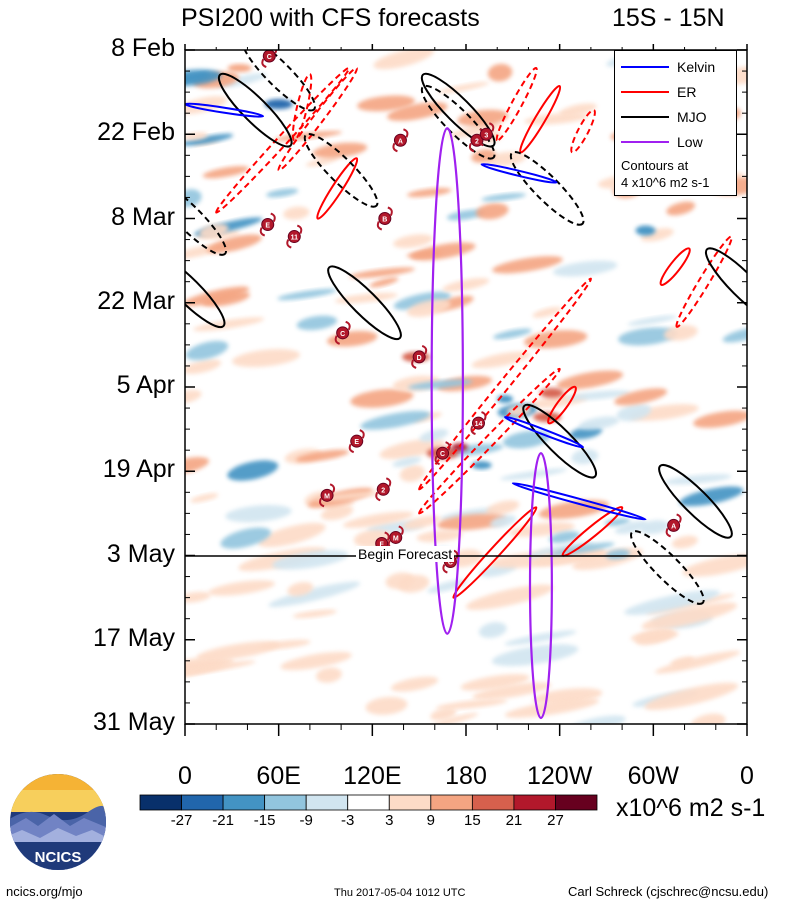 The image size is (809, 907). I want to click on colorbar-tick-label: -27, so click(181, 820).